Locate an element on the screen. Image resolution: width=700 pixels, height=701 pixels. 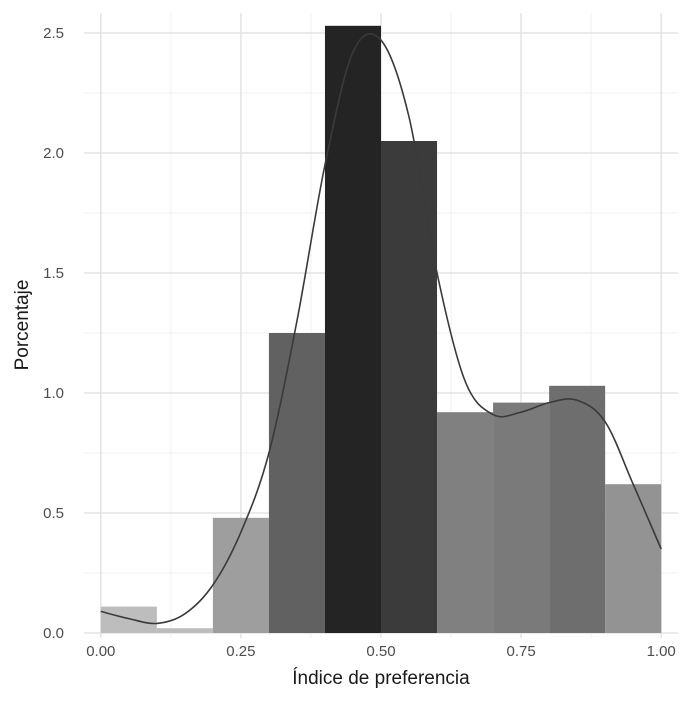
x-tick-label: 0.50 is located at coordinates (380, 651).